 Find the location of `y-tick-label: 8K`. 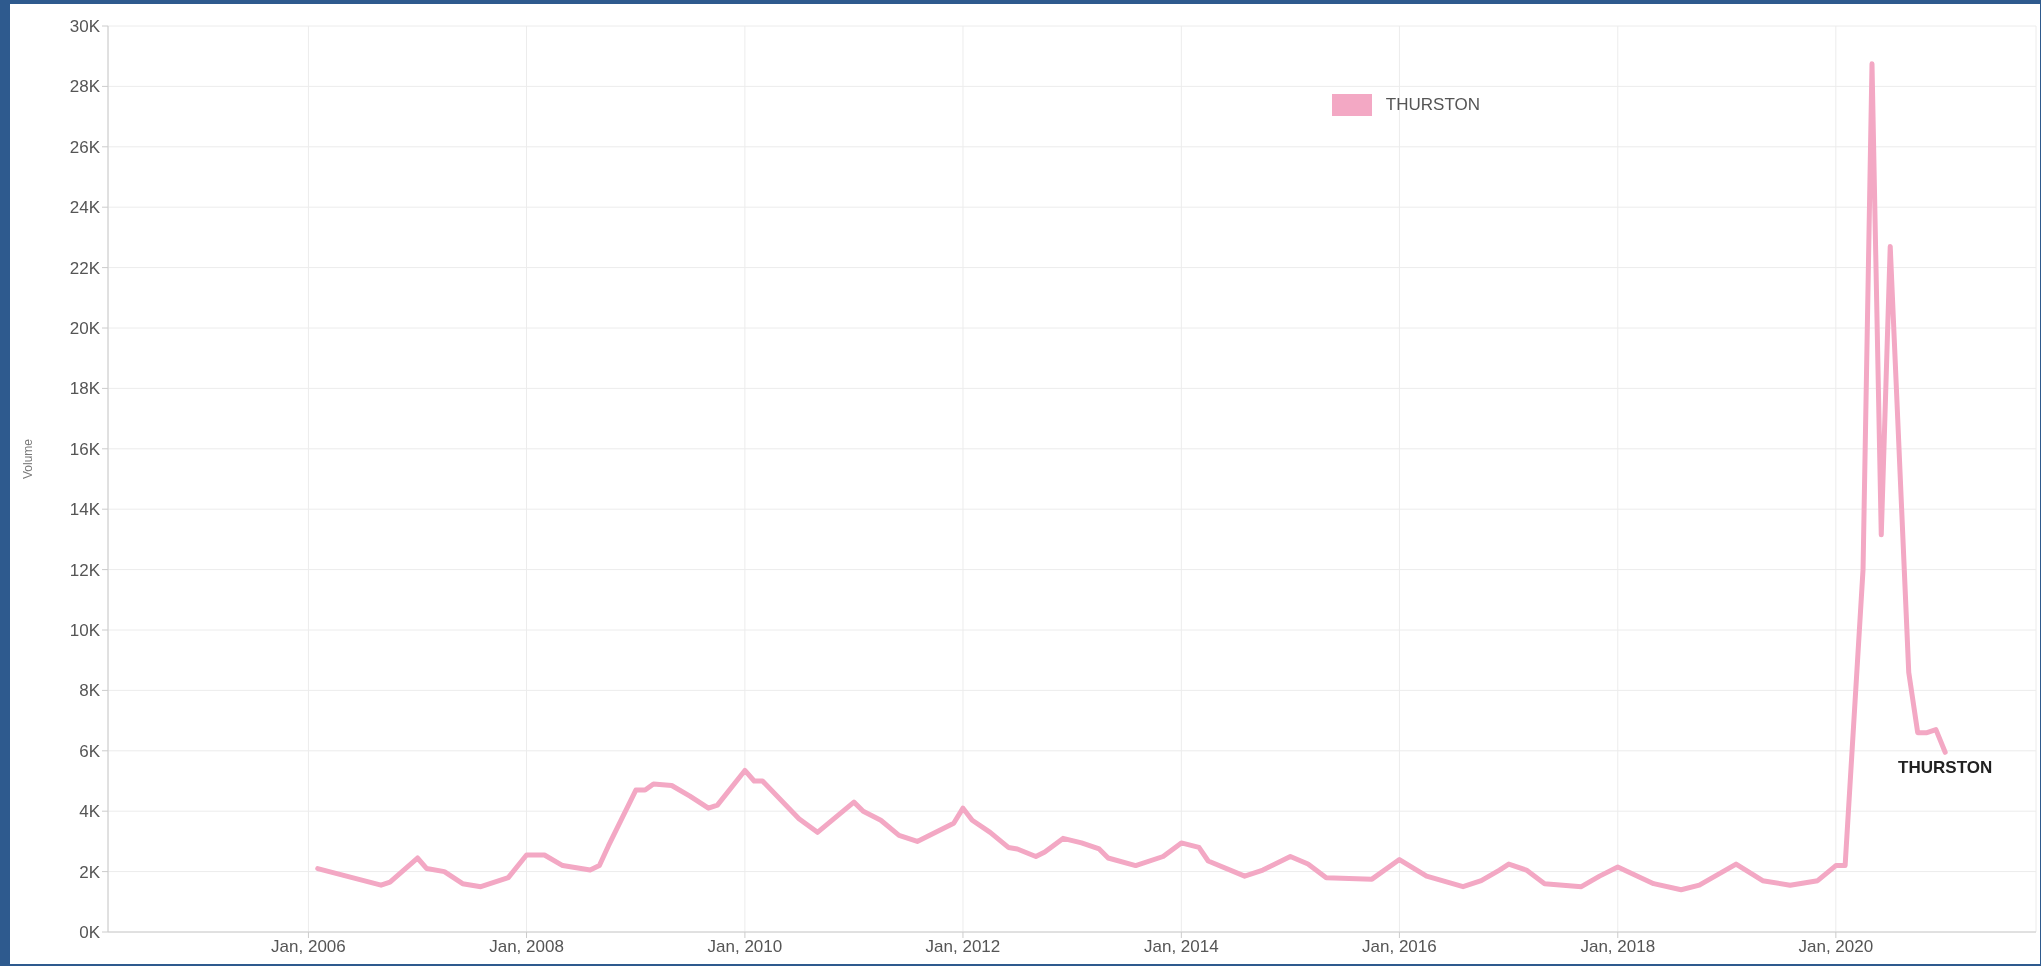

y-tick-label: 8K is located at coordinates (90, 691).